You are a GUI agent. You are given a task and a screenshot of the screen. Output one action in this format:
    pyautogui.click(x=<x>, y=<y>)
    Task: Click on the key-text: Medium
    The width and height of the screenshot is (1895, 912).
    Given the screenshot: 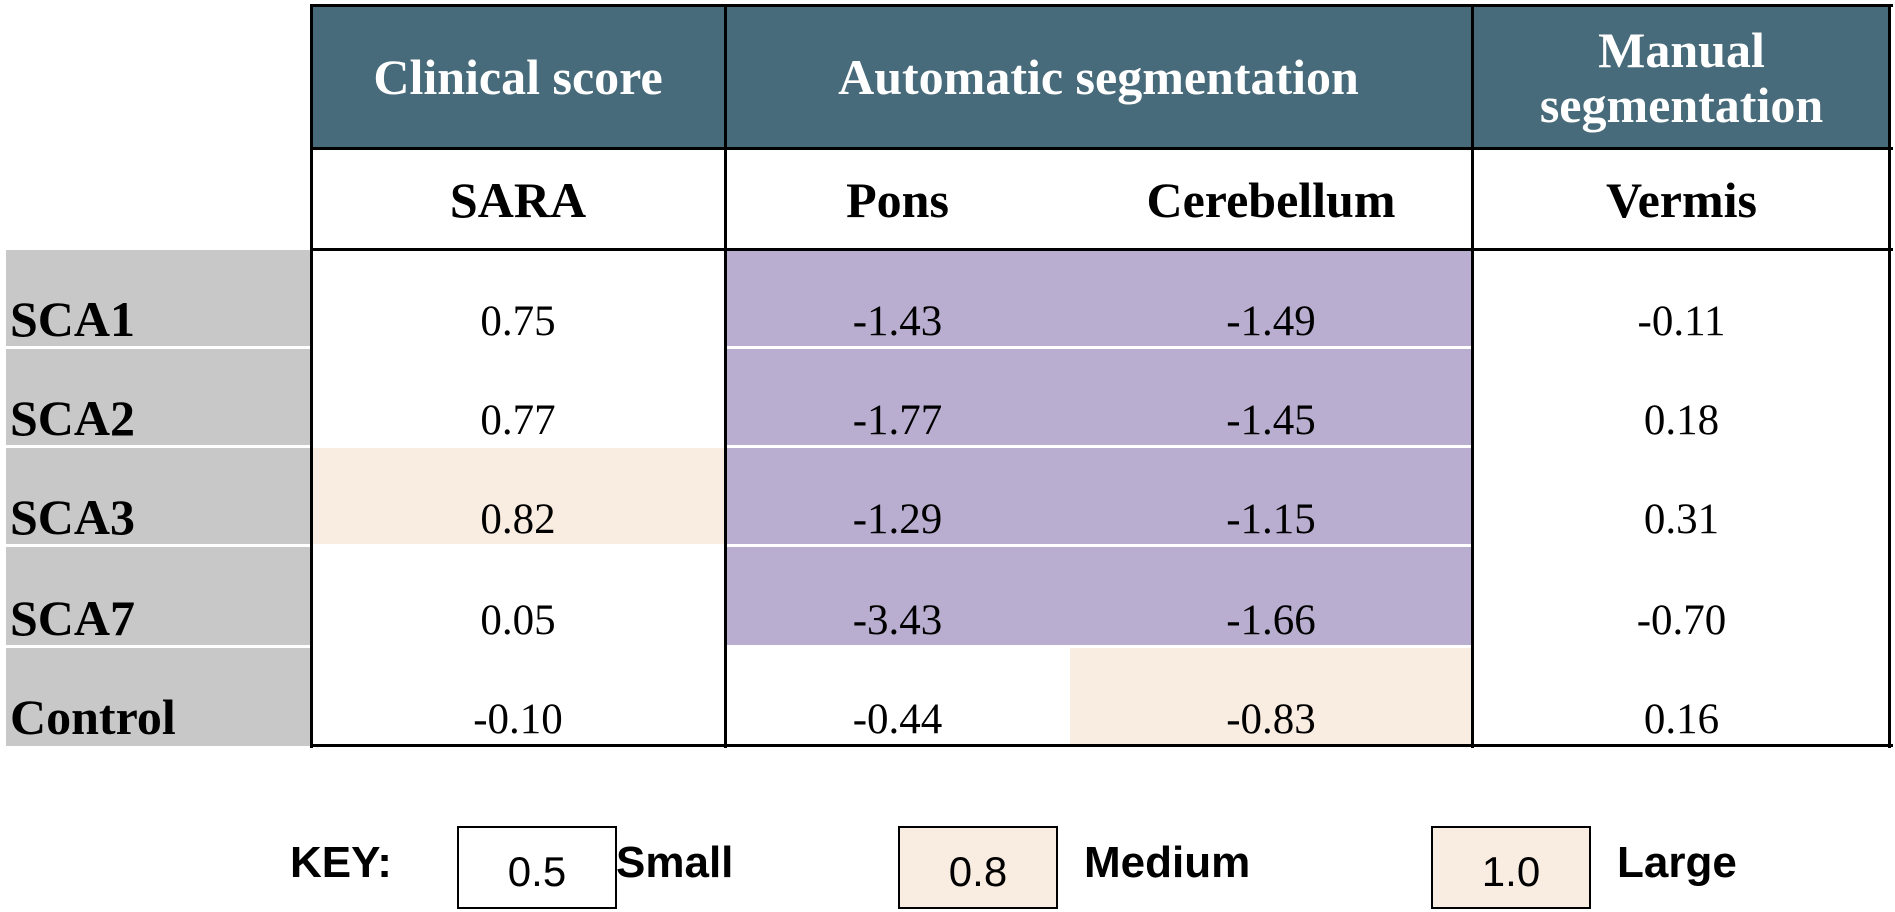 What is the action you would take?
    pyautogui.click(x=1167, y=862)
    